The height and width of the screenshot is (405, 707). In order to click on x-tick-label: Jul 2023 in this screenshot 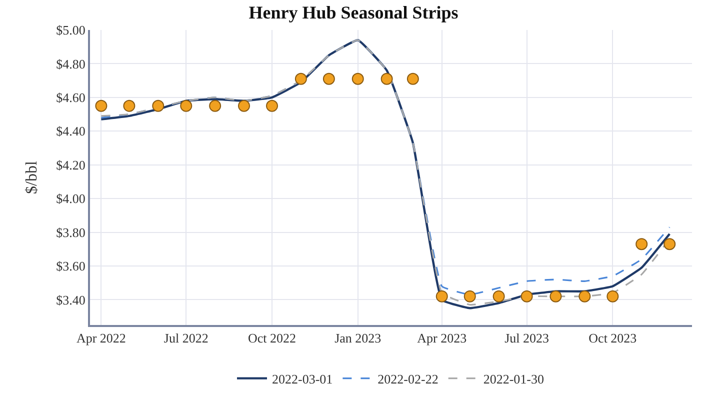, I will do `click(527, 338)`.